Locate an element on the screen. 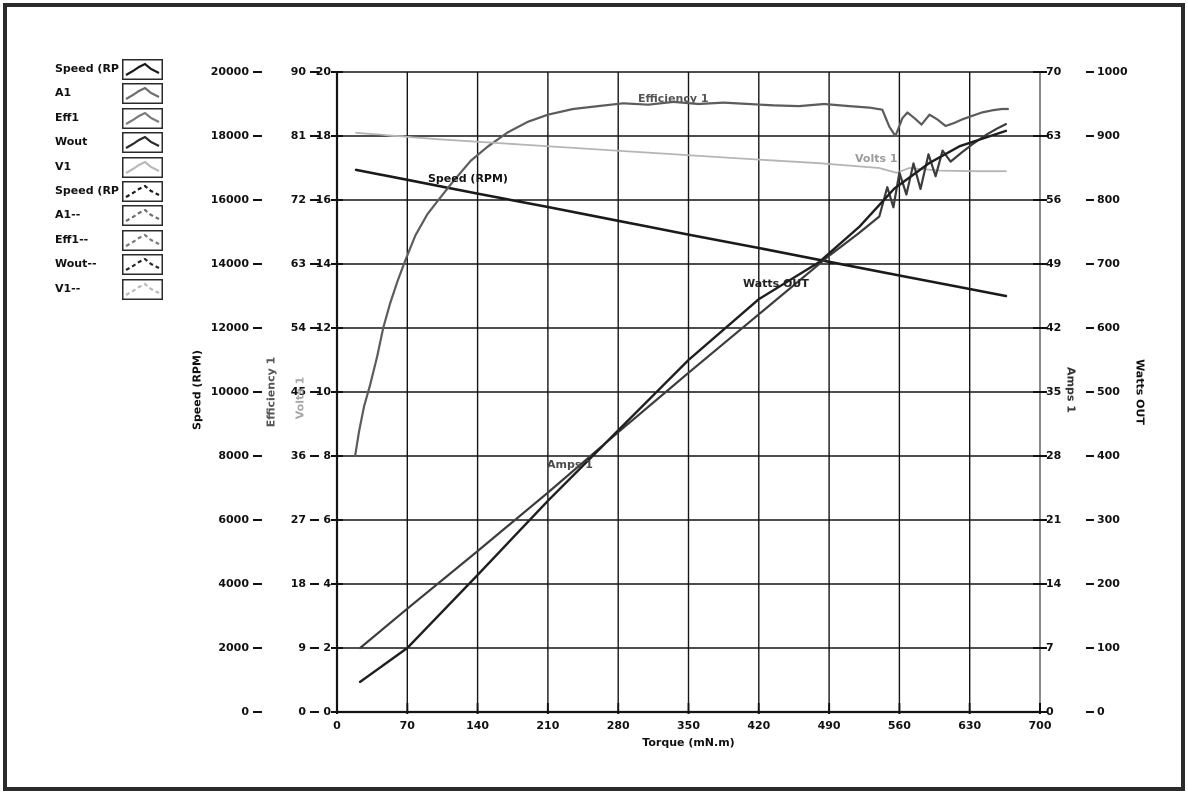 The width and height of the screenshot is (1188, 794). speed-tick-label: 4000 is located at coordinates (233, 583).